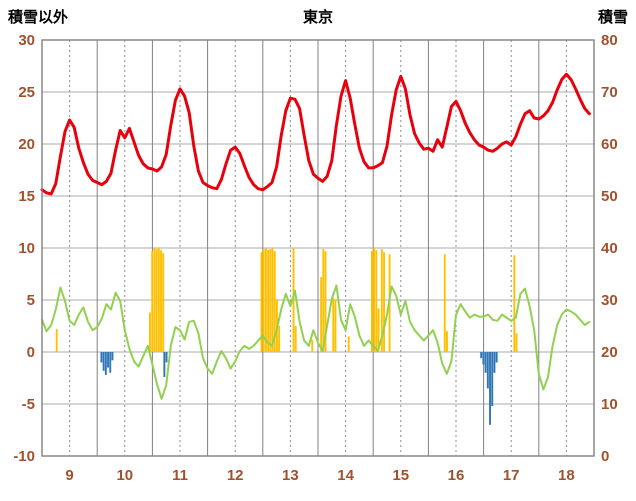  Describe the element at coordinates (609, 300) in the screenshot. I see `right-tick-label: 30` at that location.